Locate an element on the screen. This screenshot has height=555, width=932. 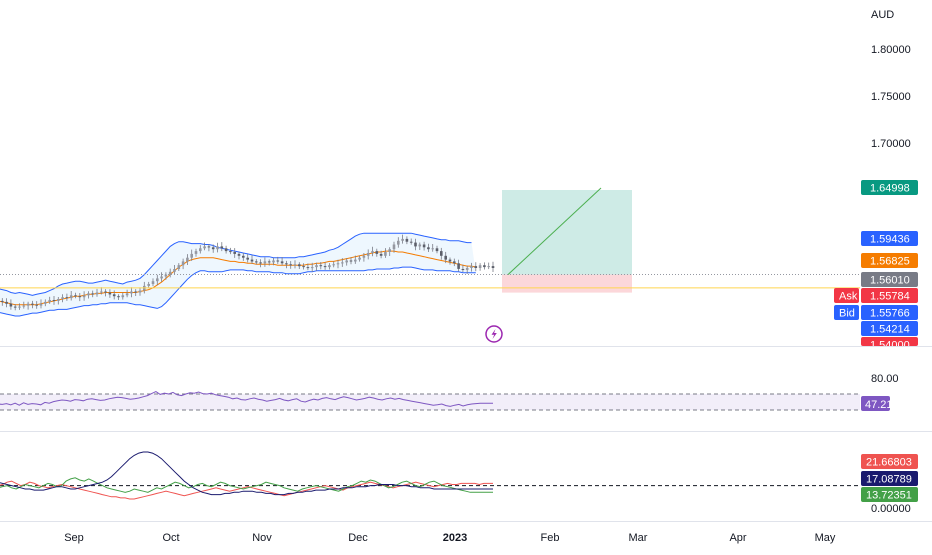
price-badge-tag-bg is located at coordinates (846, 312).